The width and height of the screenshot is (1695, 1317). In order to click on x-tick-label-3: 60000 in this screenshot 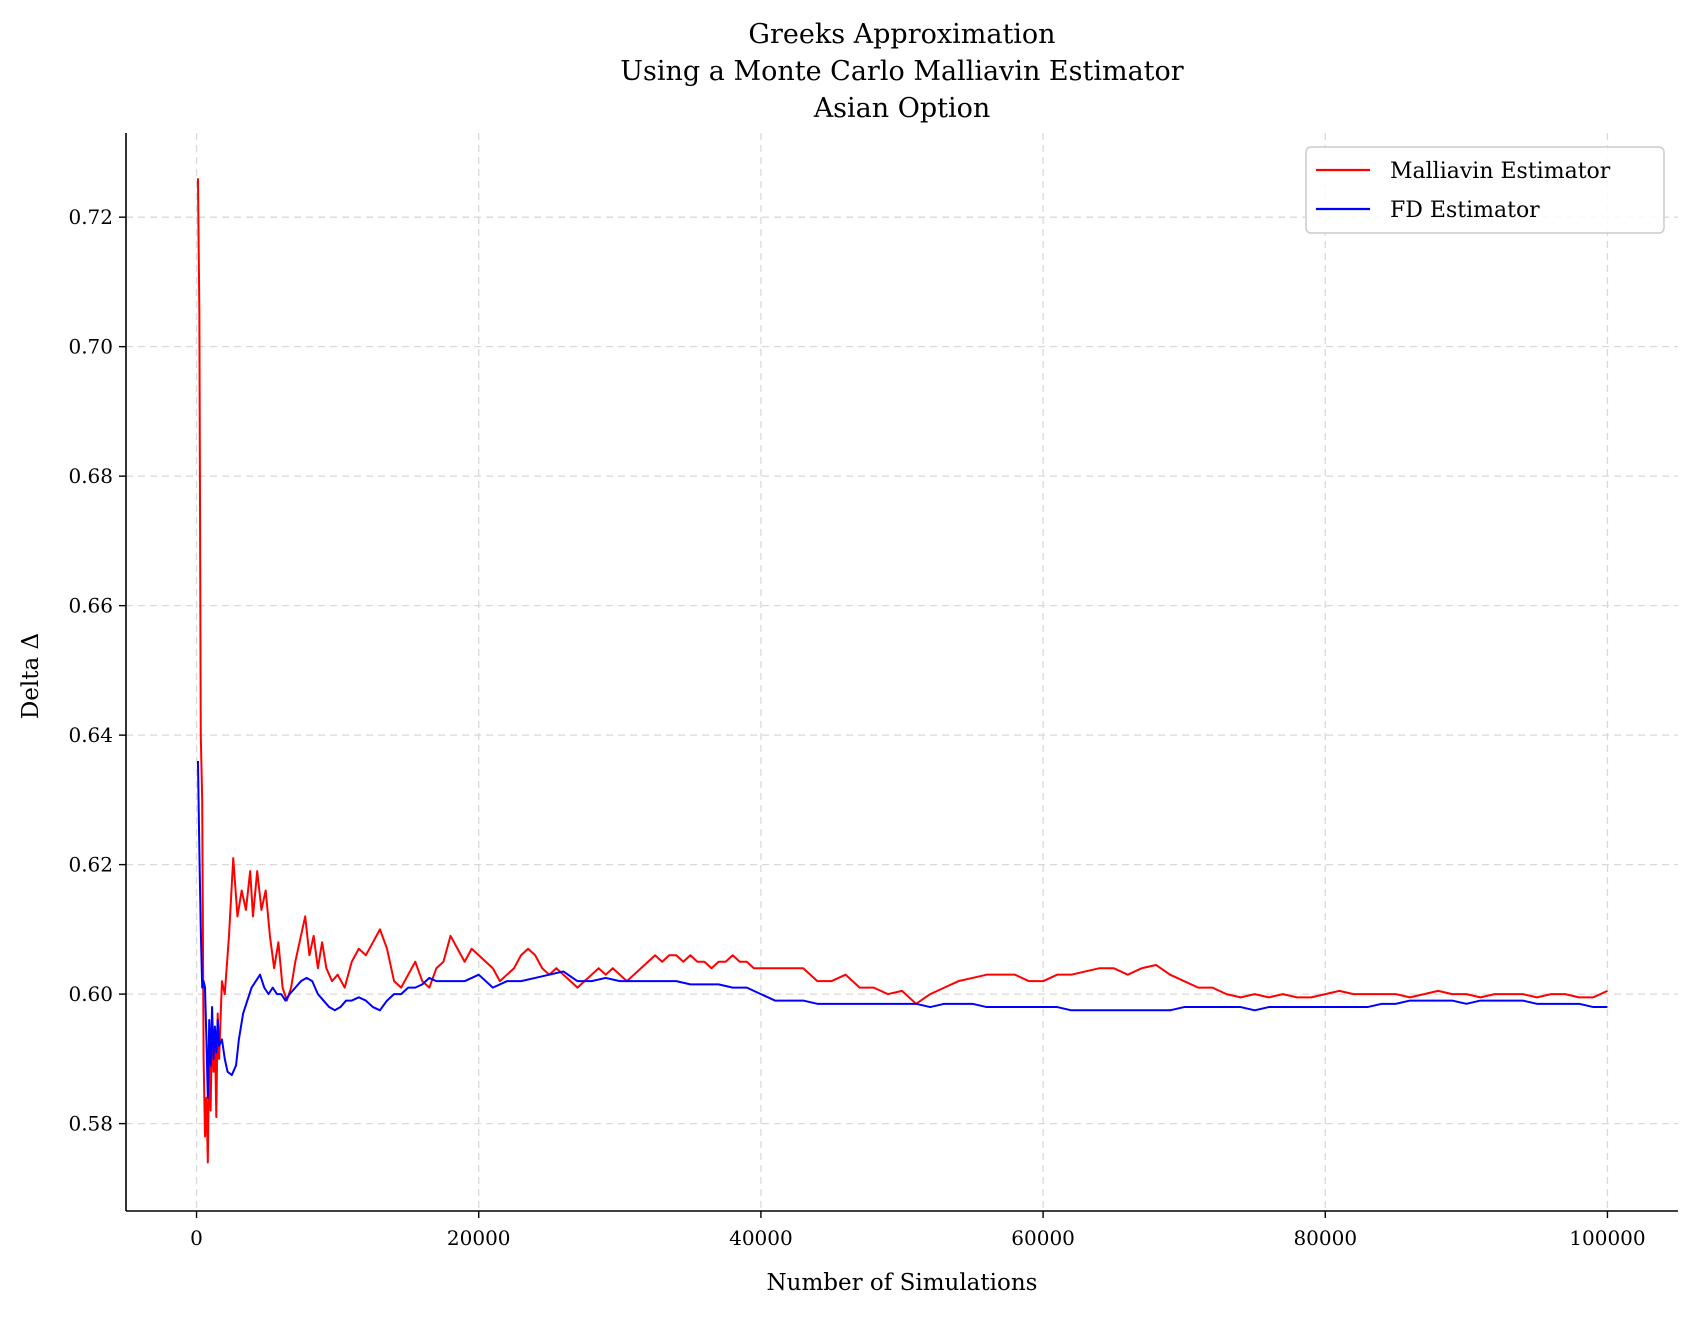, I will do `click(1043, 1238)`.